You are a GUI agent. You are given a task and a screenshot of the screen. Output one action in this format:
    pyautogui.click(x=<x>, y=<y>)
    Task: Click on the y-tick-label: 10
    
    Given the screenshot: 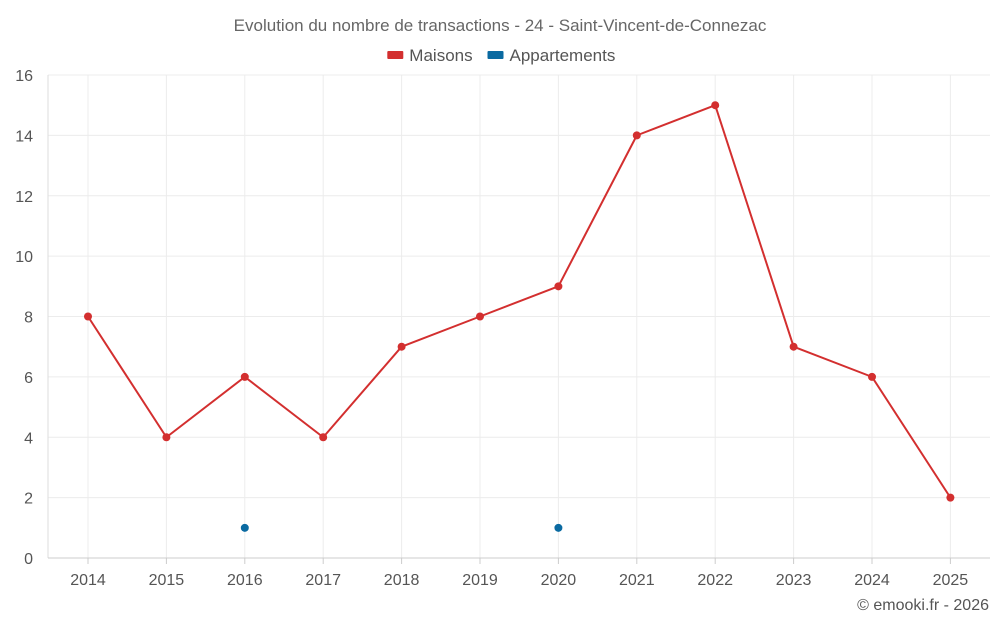 What is the action you would take?
    pyautogui.click(x=24, y=257)
    